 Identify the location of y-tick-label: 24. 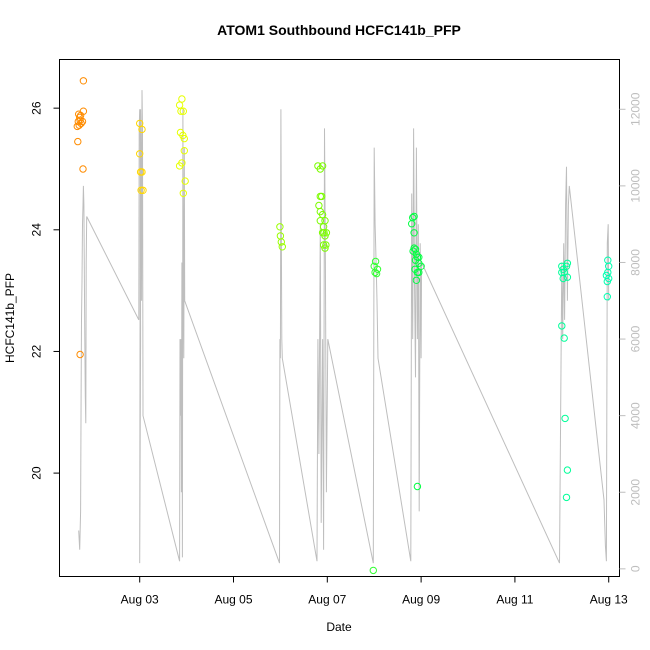
(37, 230).